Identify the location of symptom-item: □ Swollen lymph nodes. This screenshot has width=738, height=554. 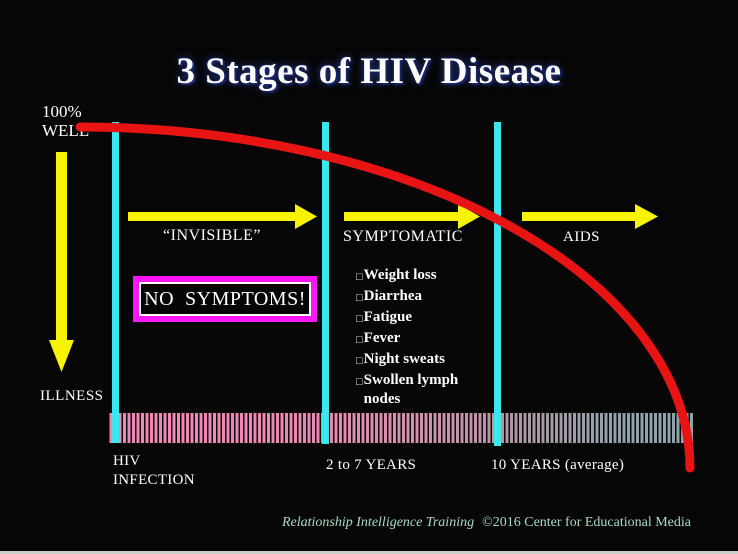
(414, 390).